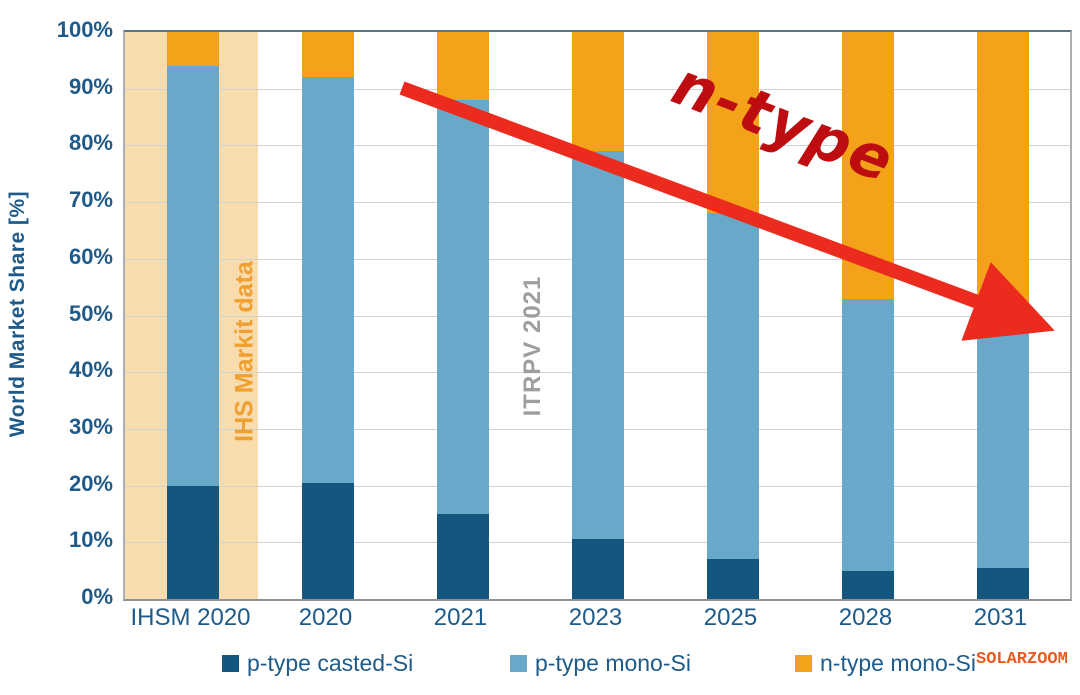  I want to click on y-tick-60: 60%, so click(90, 256).